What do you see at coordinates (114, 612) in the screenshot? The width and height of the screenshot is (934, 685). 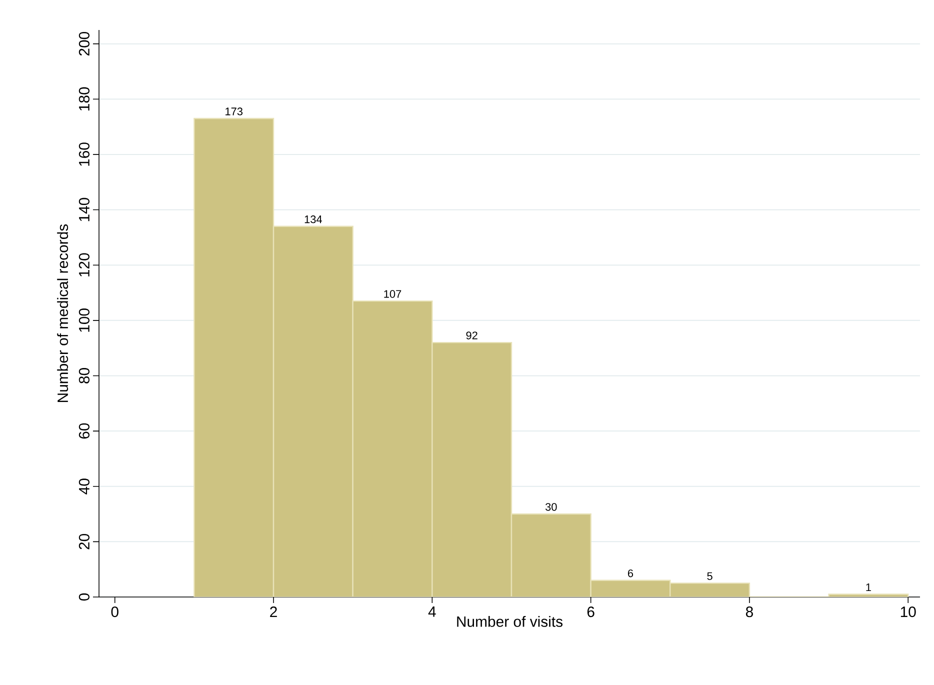 I see `x-tick-label: 0` at bounding box center [114, 612].